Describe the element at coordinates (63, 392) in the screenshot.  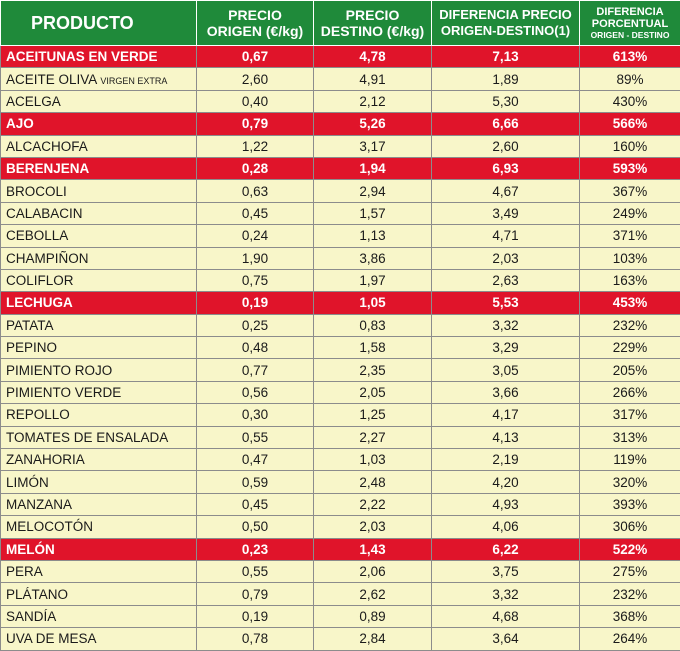
I see `producto-name: PIMIENTO VERDE` at that location.